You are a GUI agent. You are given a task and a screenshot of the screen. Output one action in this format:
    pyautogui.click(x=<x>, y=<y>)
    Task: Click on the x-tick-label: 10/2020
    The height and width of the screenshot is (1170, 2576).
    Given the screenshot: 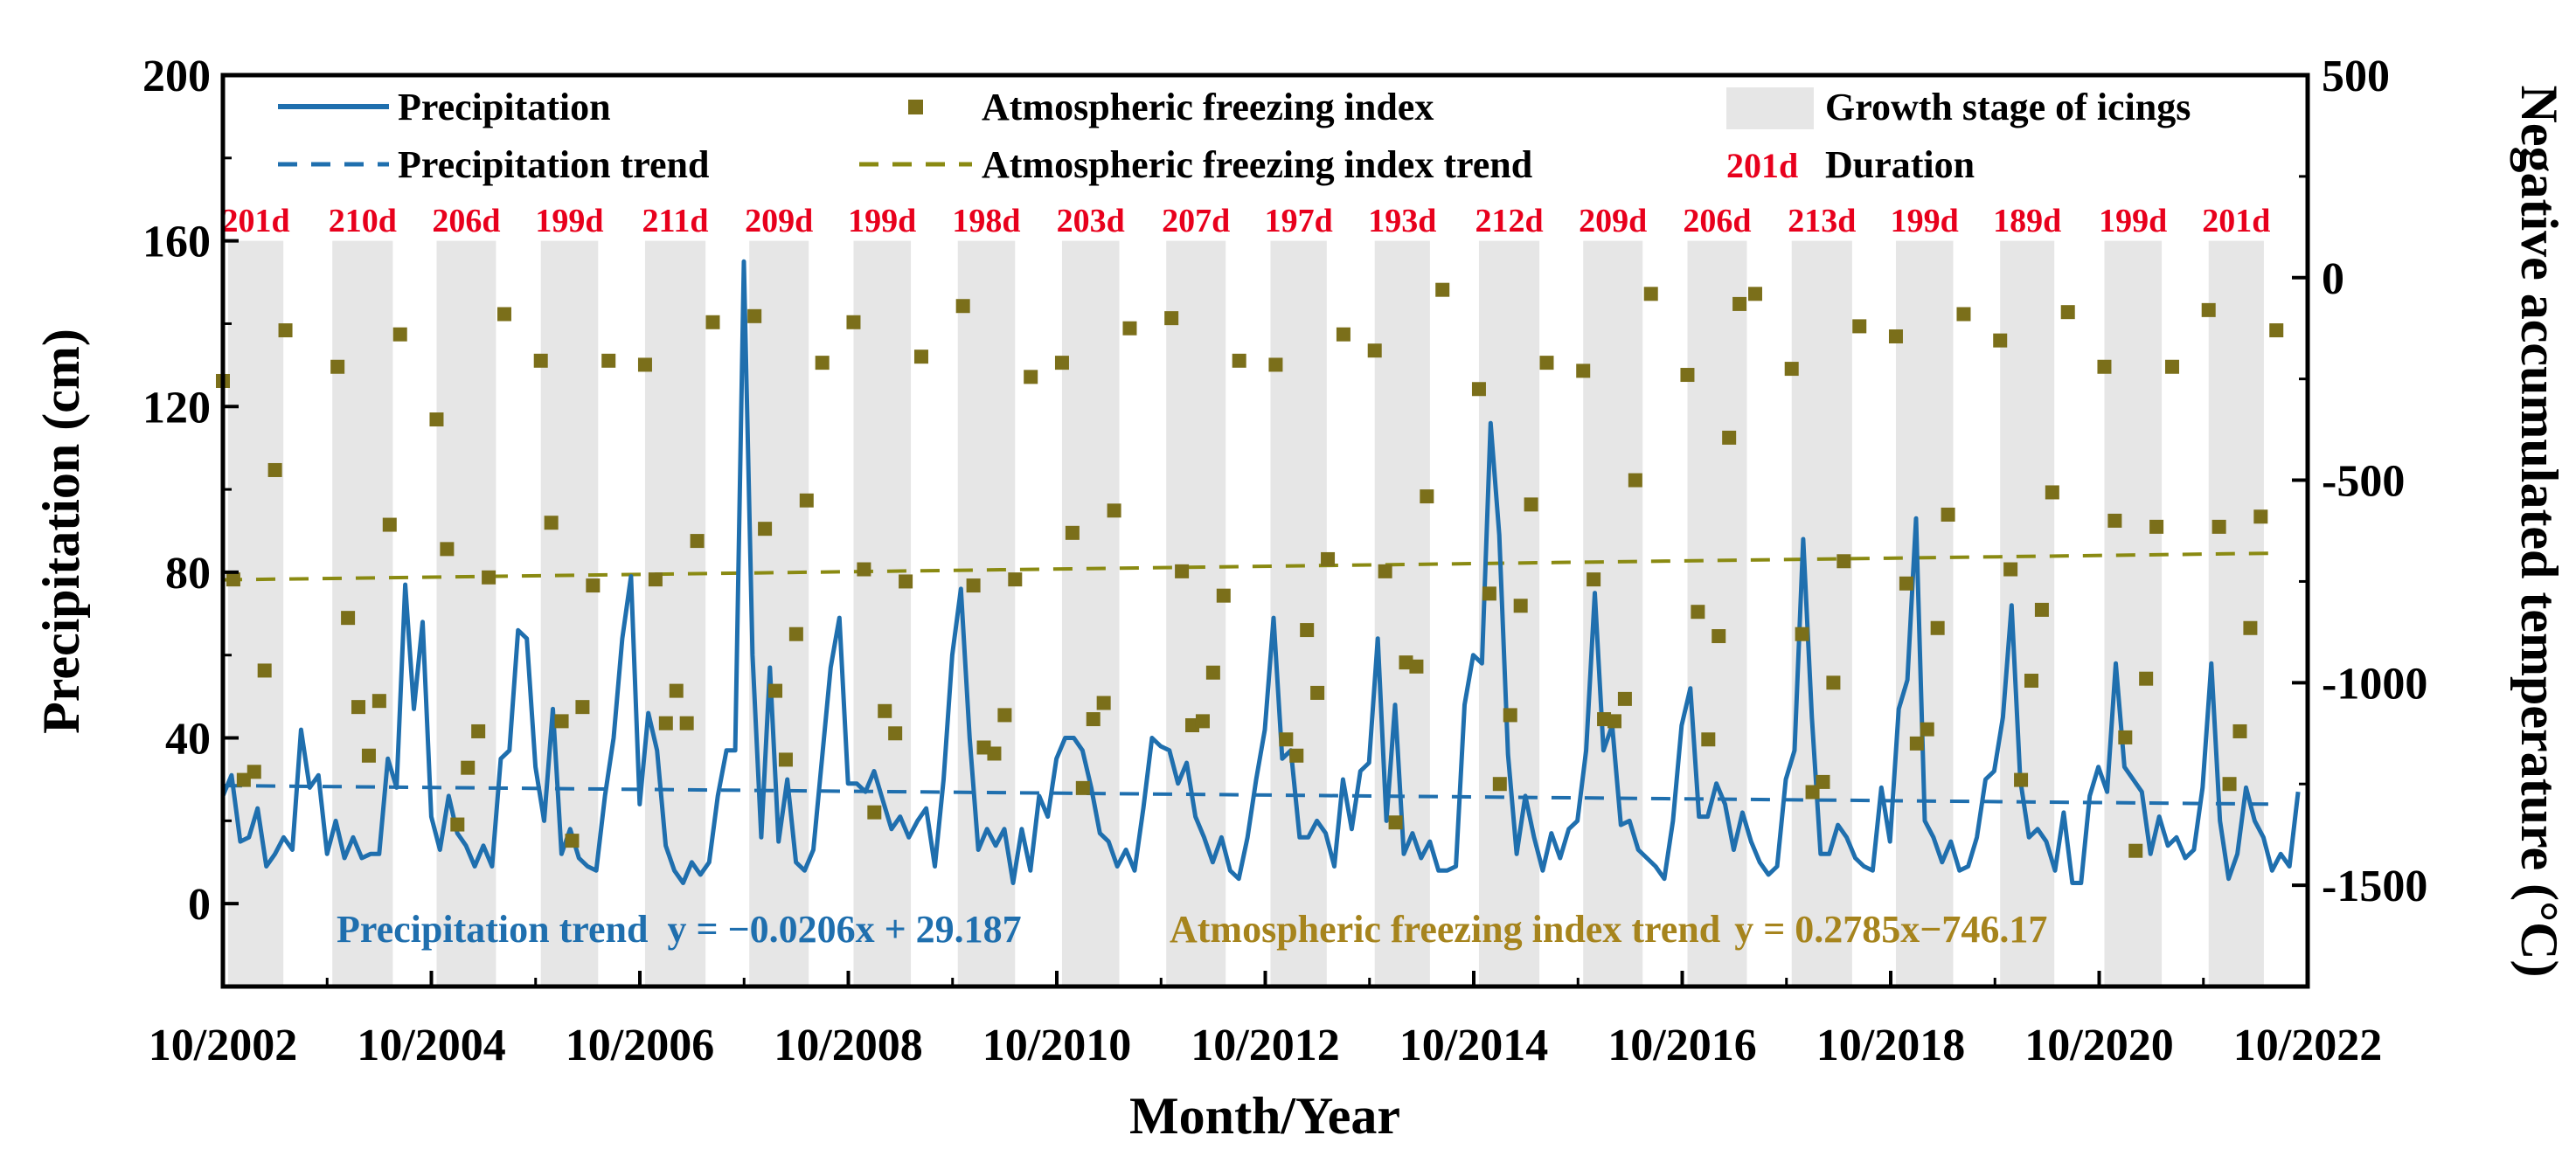 What is the action you would take?
    pyautogui.click(x=2098, y=1045)
    